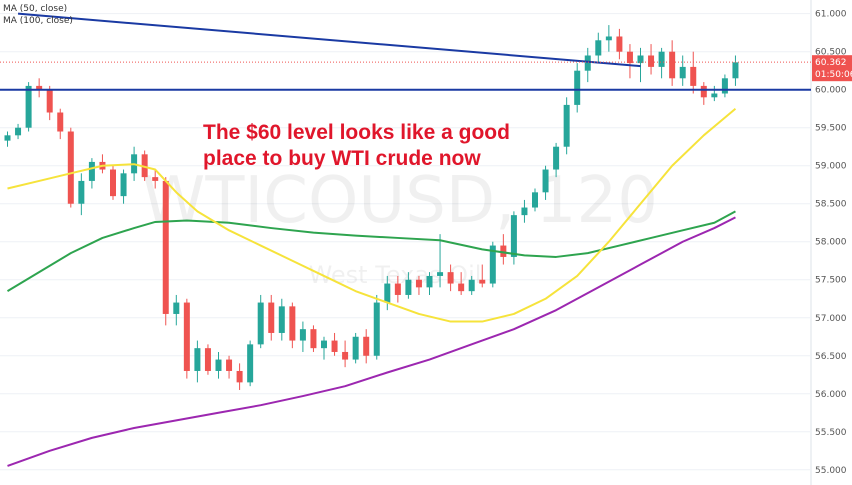 The image size is (852, 485). What do you see at coordinates (831, 357) in the screenshot?
I see `y-tick-label: 56.500` at bounding box center [831, 357].